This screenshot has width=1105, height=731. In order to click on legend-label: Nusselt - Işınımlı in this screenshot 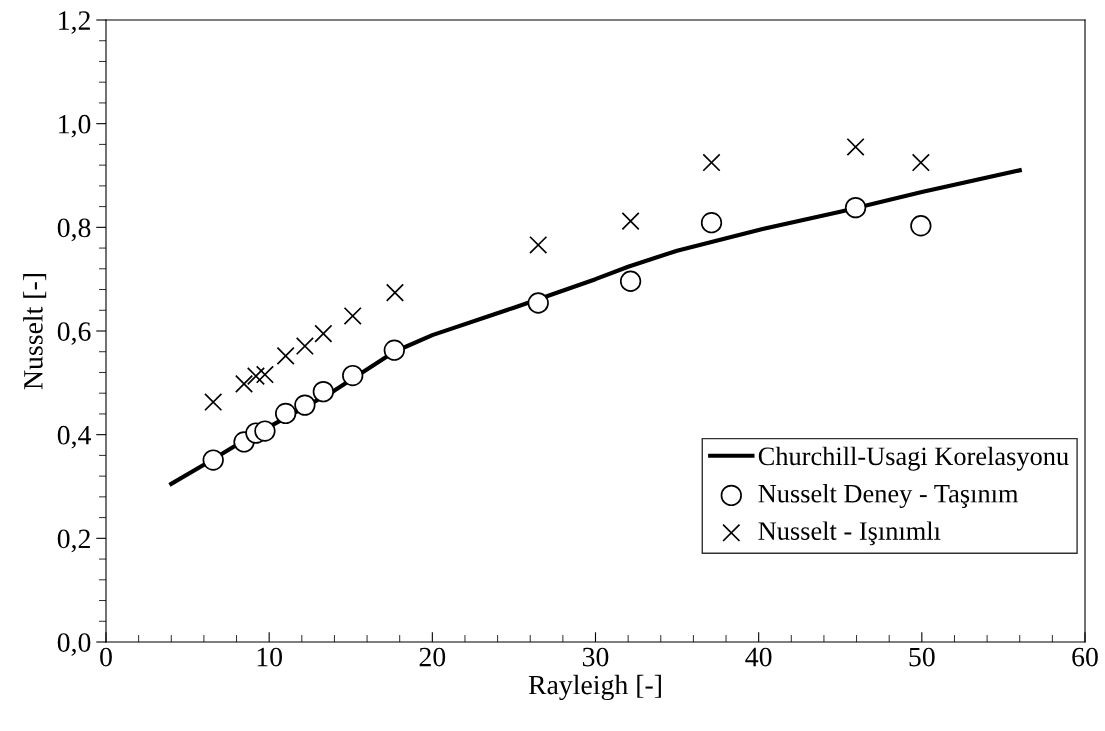, I will do `click(849, 533)`.